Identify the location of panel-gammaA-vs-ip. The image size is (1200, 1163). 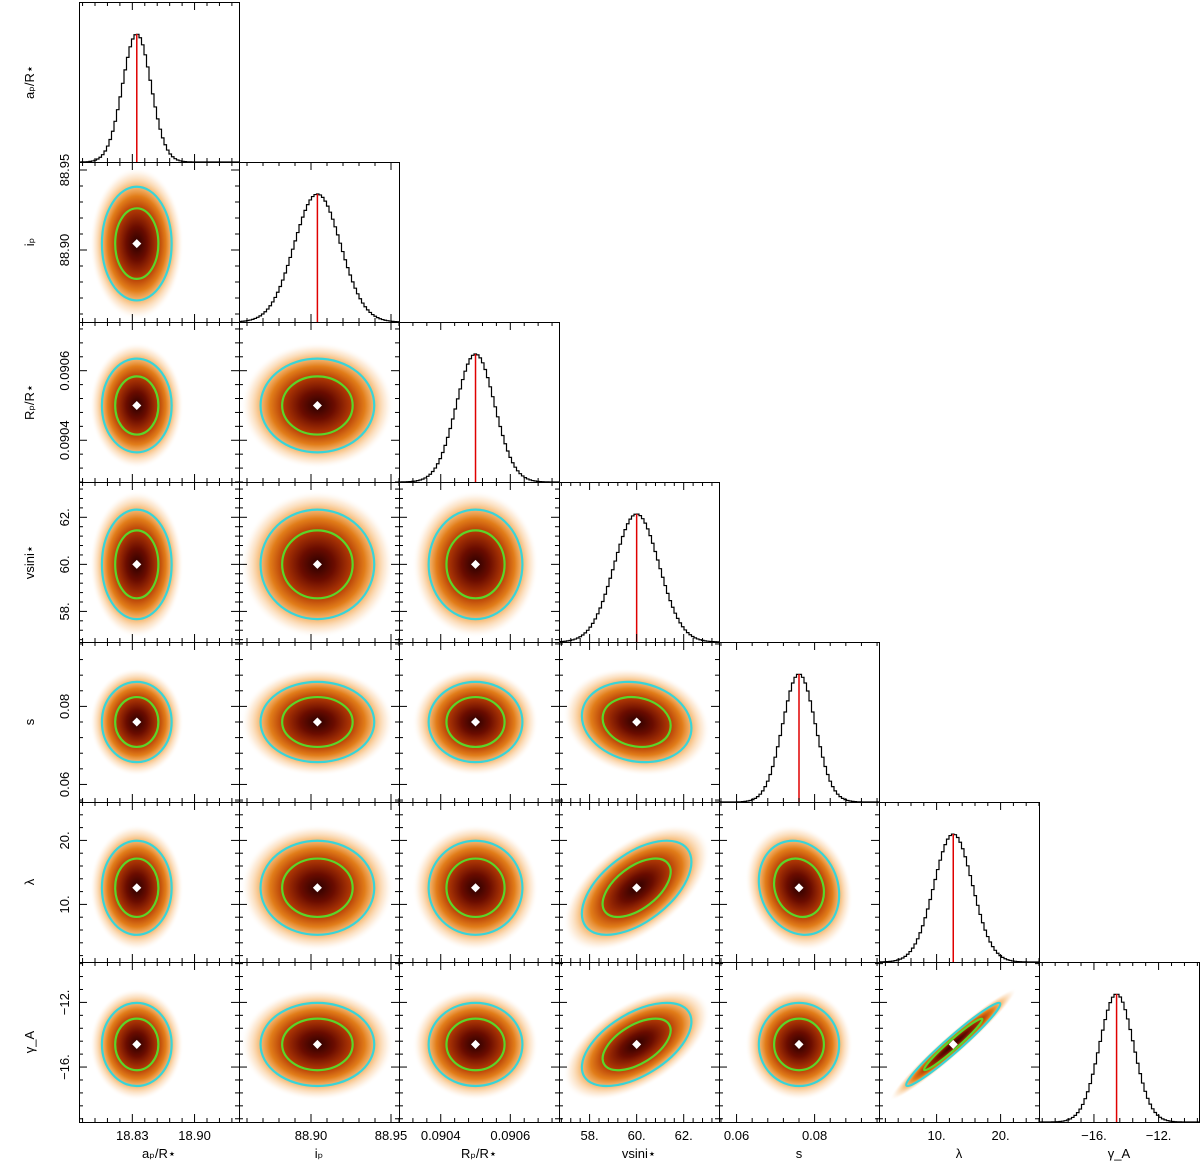
(319, 1042).